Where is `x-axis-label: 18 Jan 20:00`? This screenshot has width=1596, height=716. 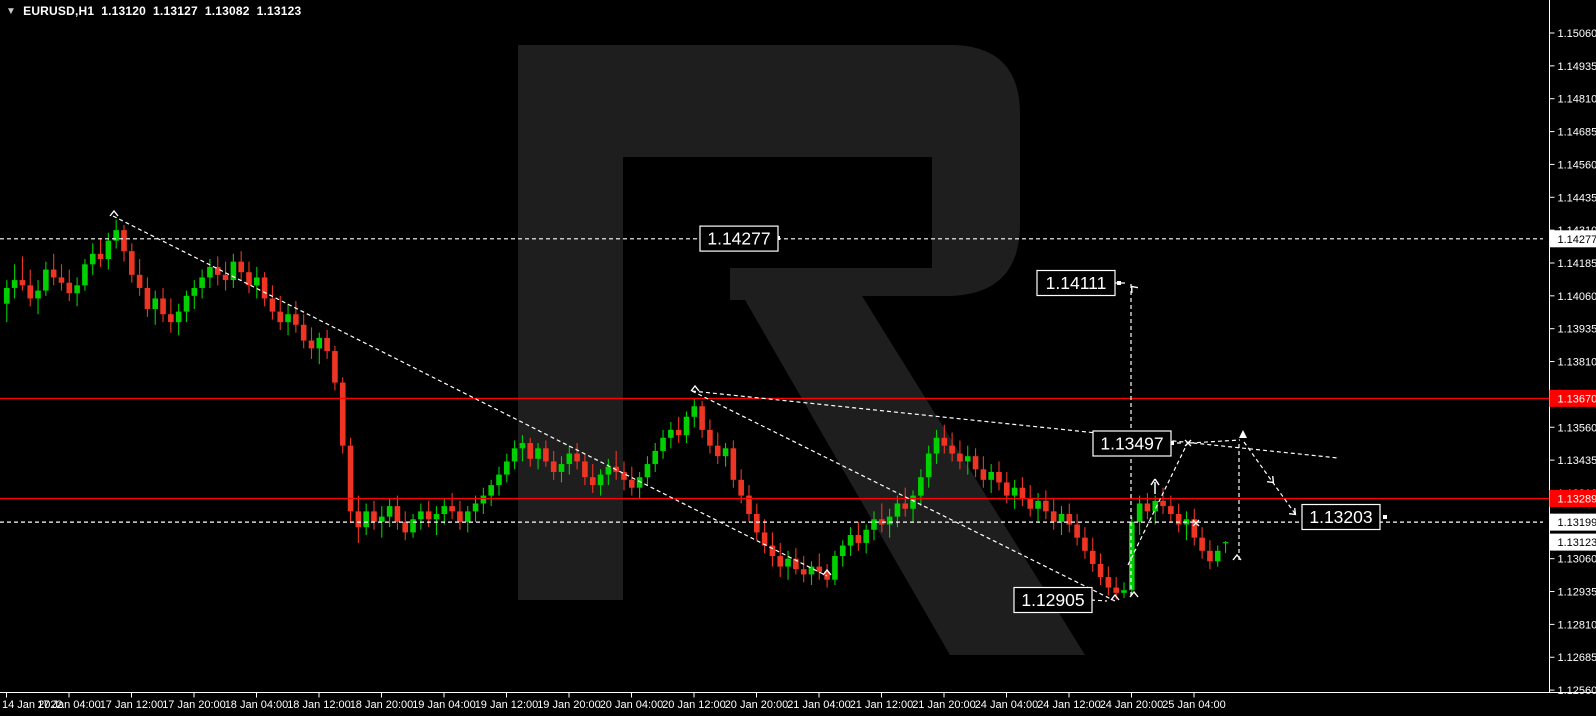
x-axis-label: 18 Jan 20:00 is located at coordinates (382, 705).